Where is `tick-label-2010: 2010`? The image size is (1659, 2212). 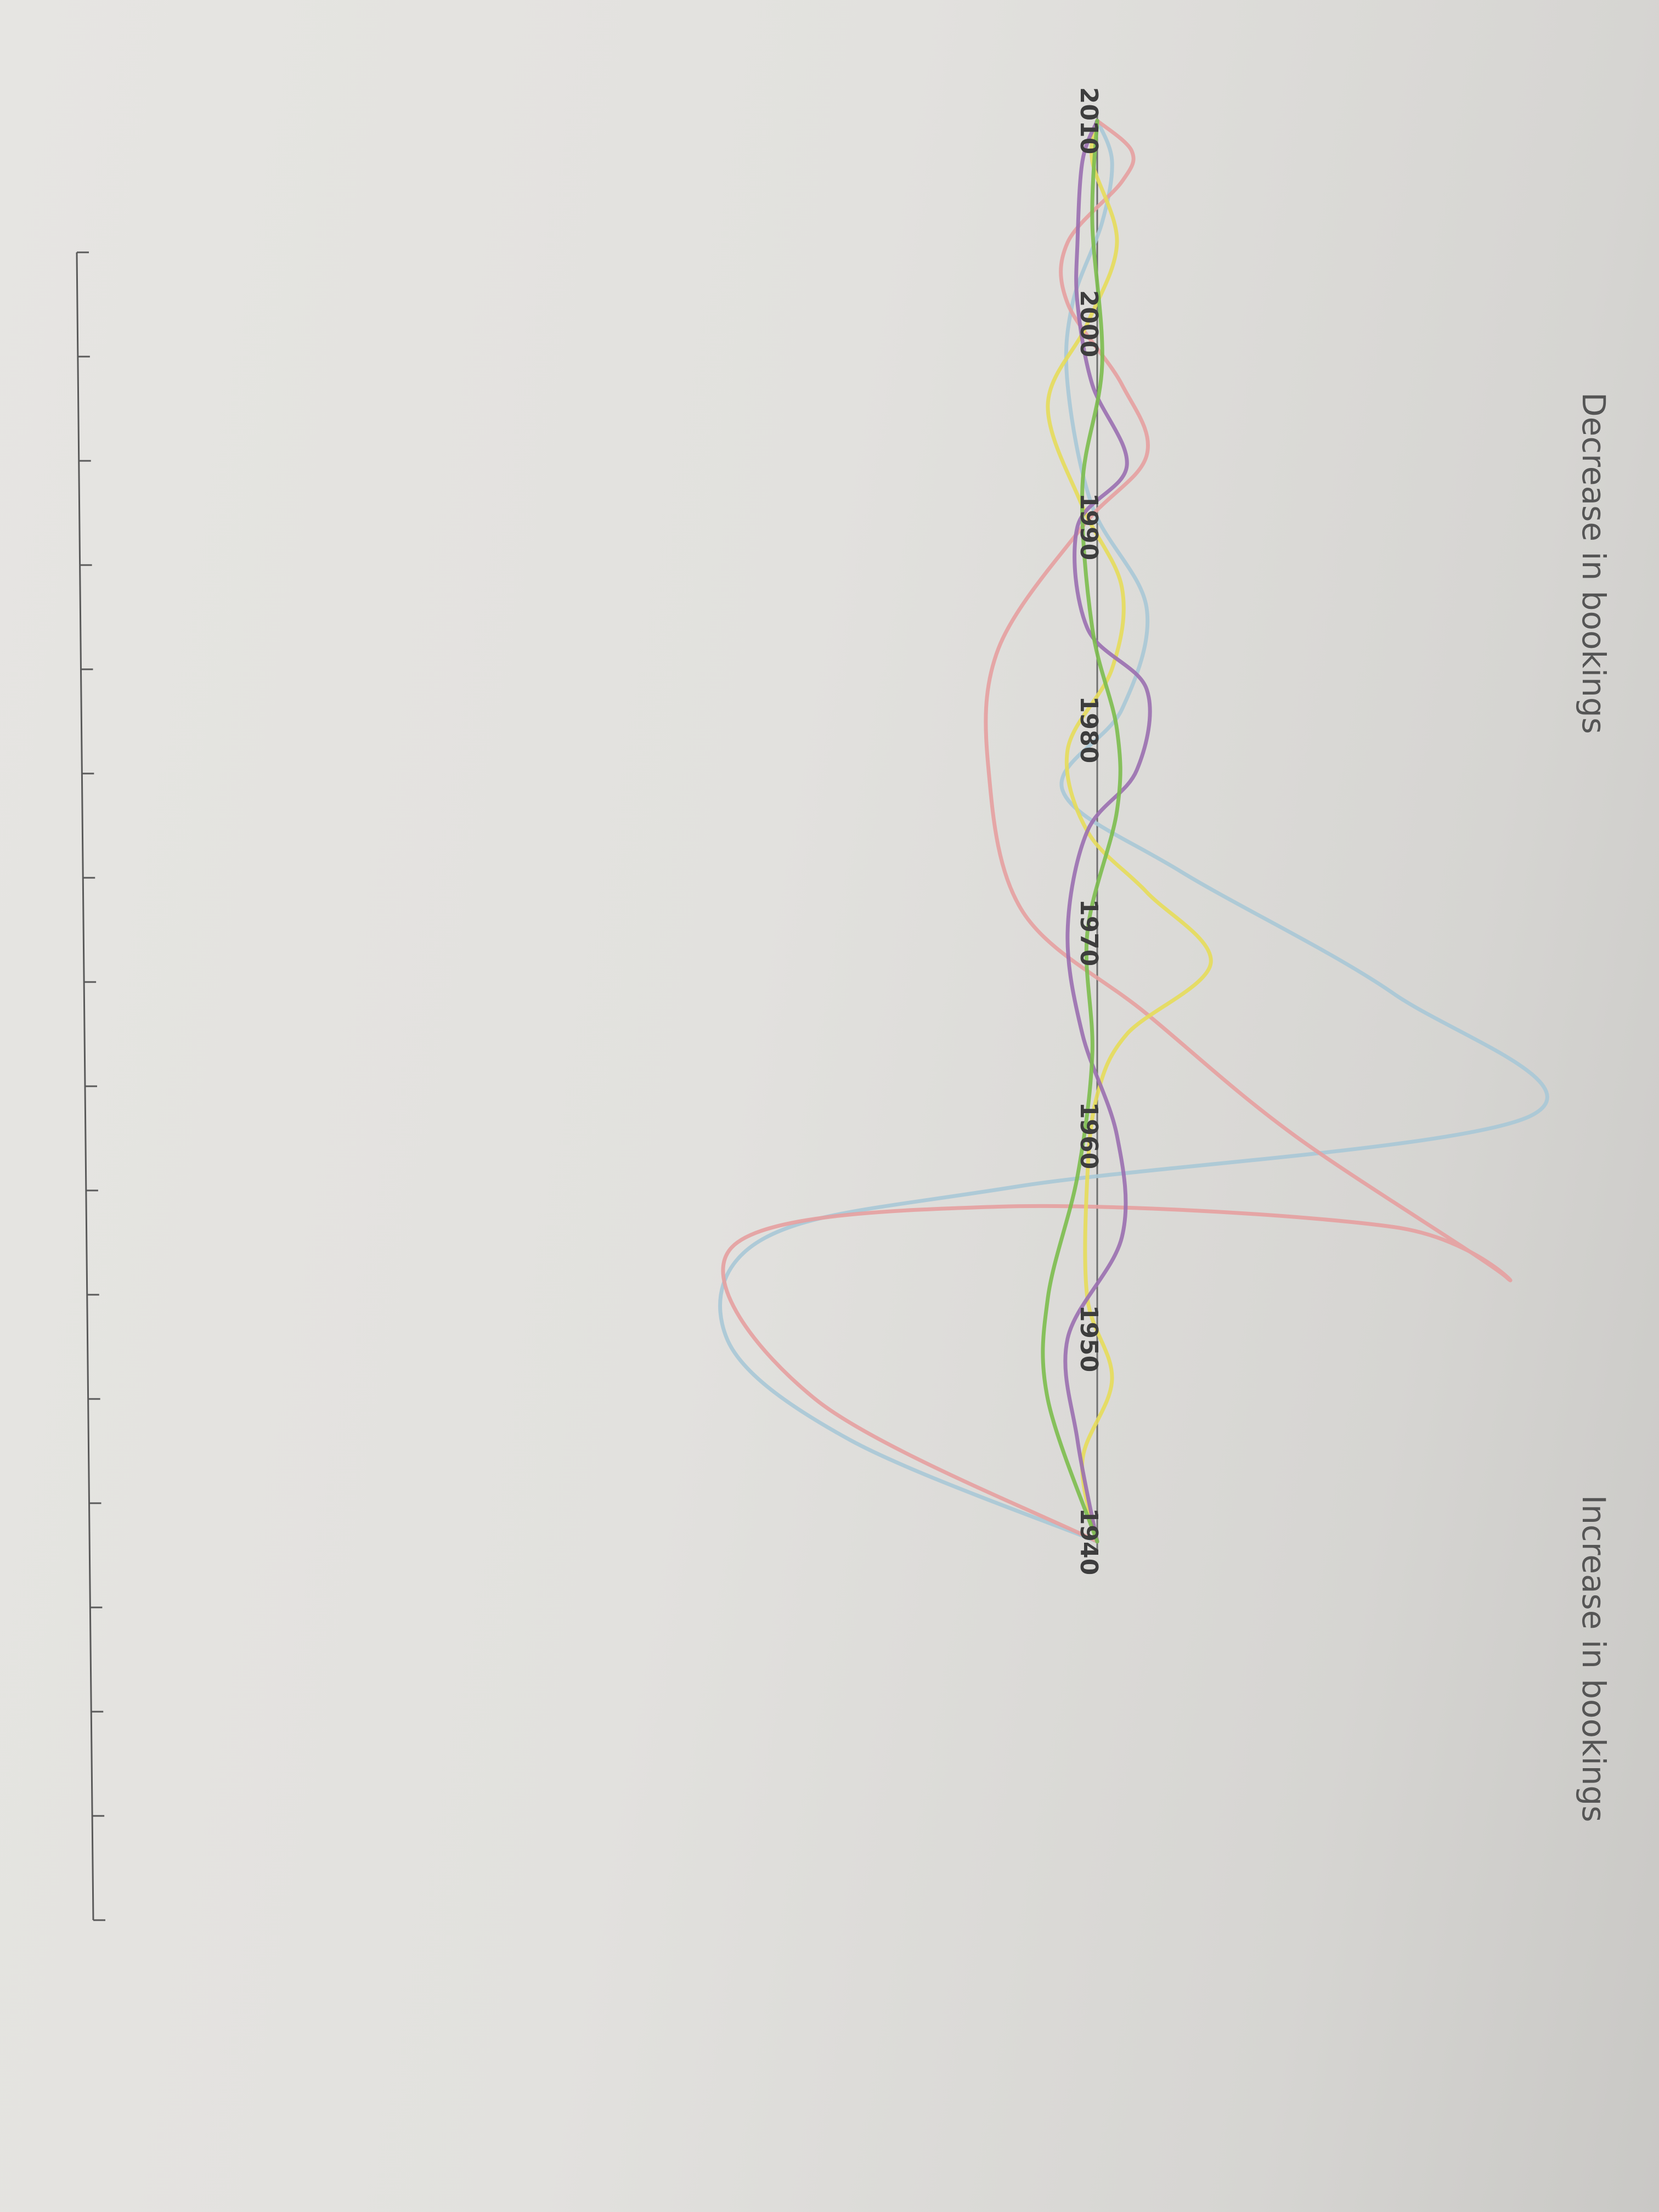 tick-label-2010: 2010 is located at coordinates (1089, 120).